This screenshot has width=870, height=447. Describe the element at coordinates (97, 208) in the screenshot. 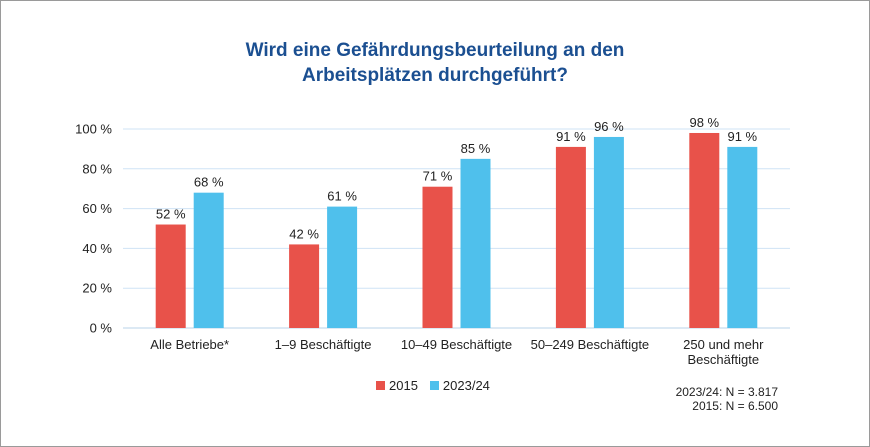

I see `y-tick-label: 60 %` at that location.